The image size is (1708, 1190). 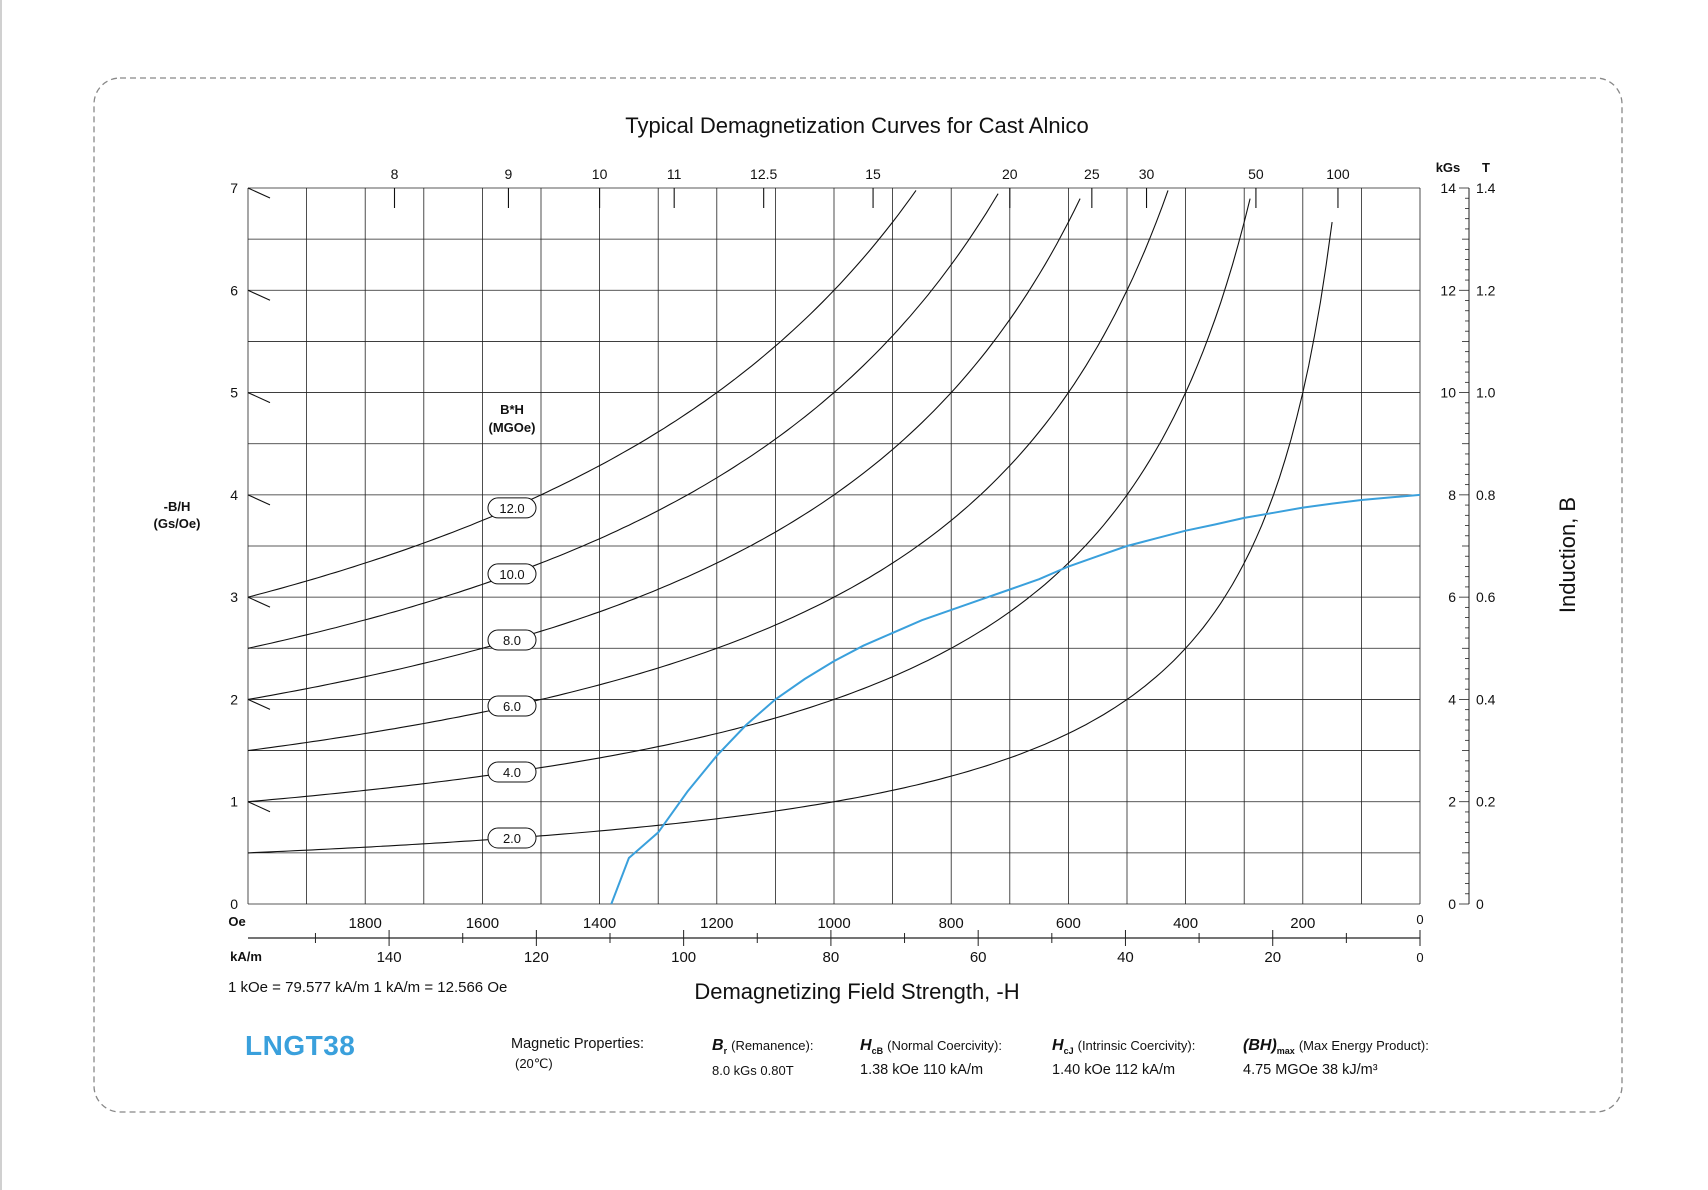 What do you see at coordinates (234, 495) in the screenshot?
I see `left-tick-label: 4` at bounding box center [234, 495].